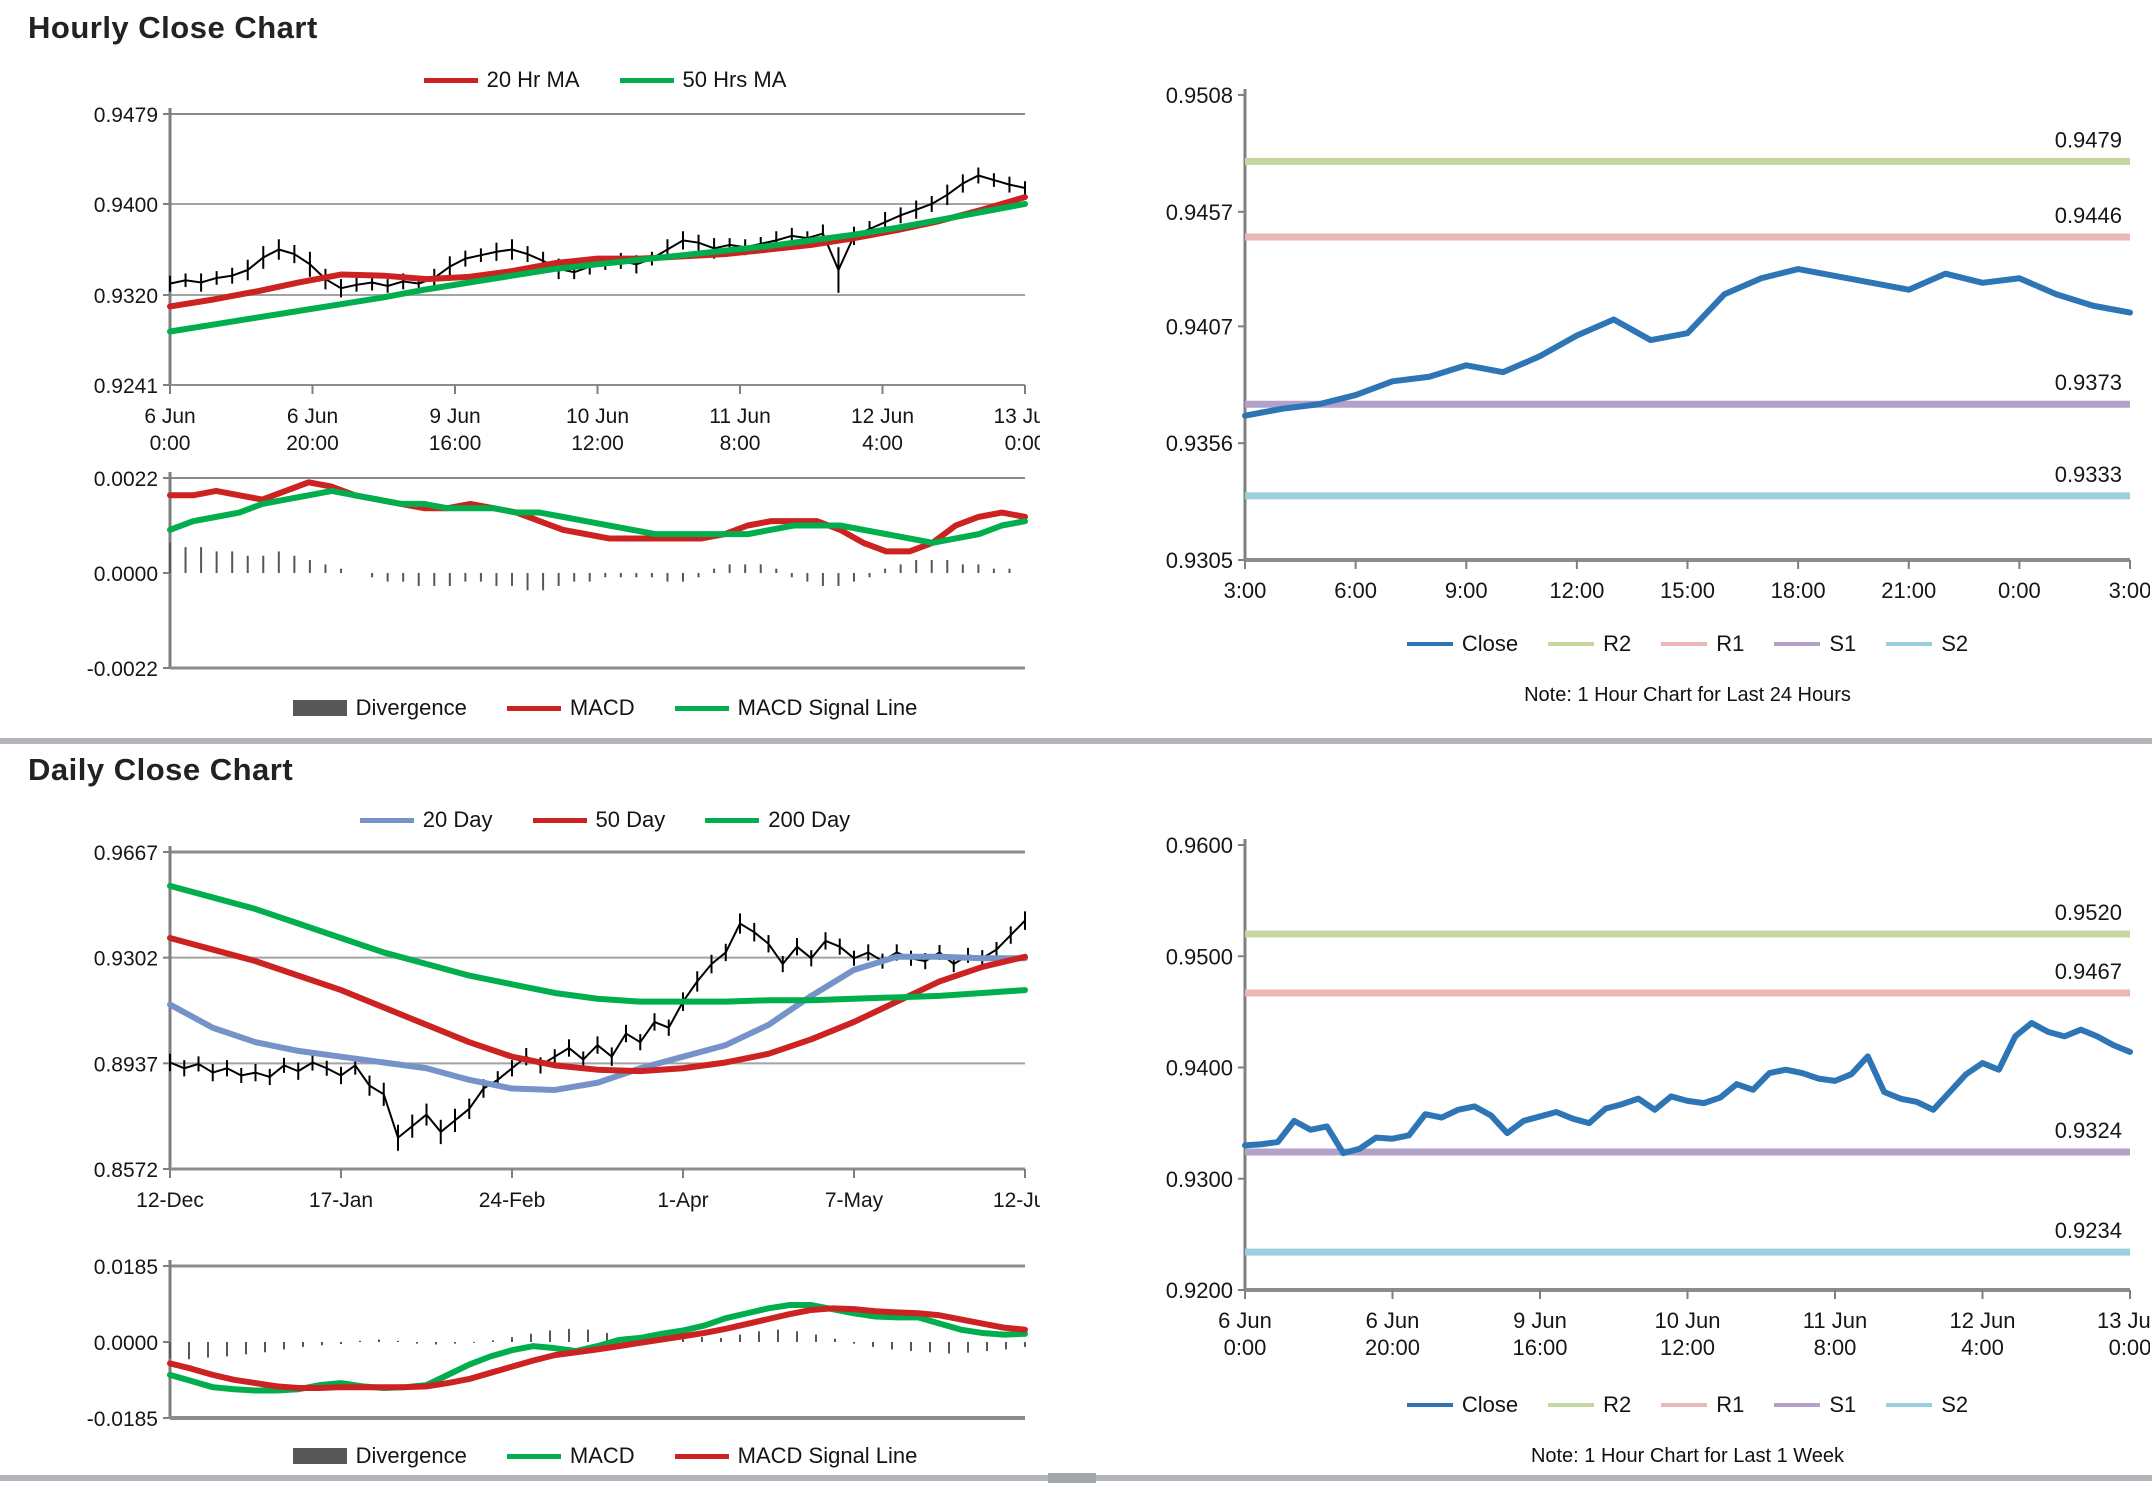 The image size is (2152, 1485). What do you see at coordinates (386, 820) in the screenshot?
I see `20-day-swatch-icon` at bounding box center [386, 820].